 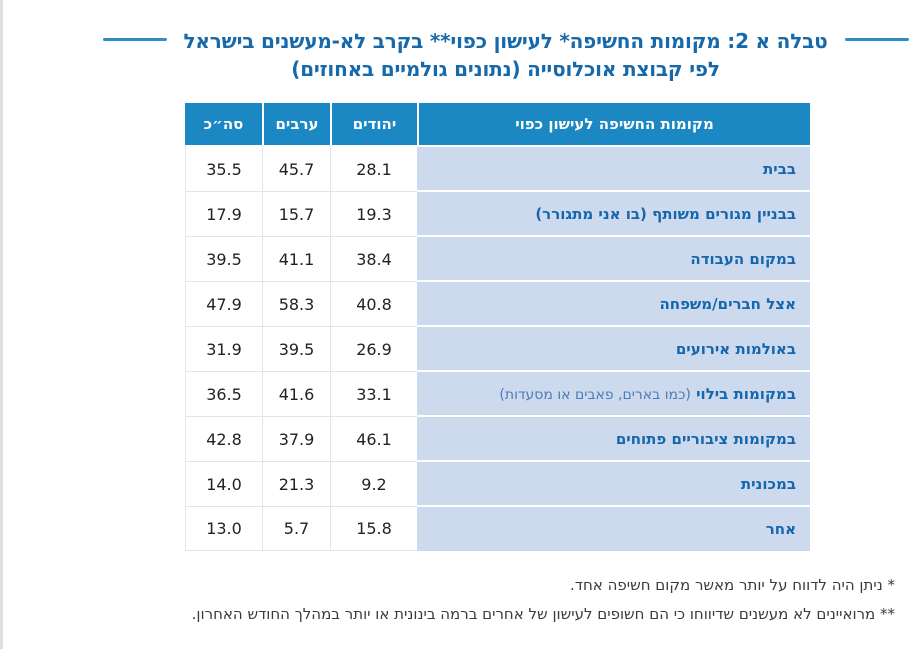 What do you see at coordinates (613, 124) in the screenshot?
I see `column-header-place: מקומות החשיפה לעישון כפוי` at bounding box center [613, 124].